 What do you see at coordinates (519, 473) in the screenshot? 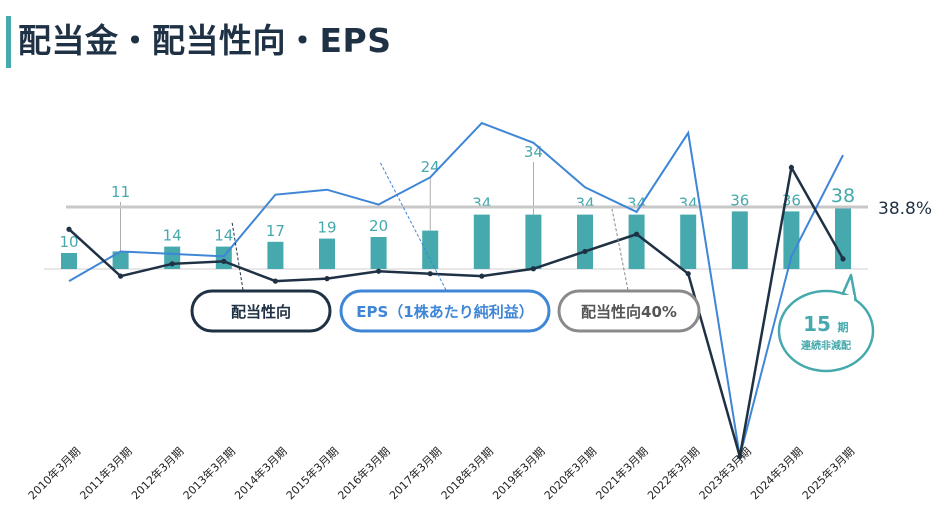
I see `year-tick-label: 2019年3月期` at bounding box center [519, 473].